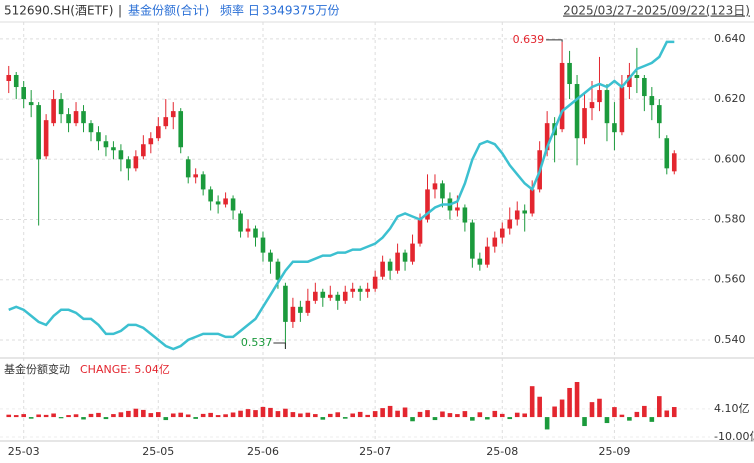  What do you see at coordinates (730, 98) in the screenshot?
I see `y-tick-label: 0.620` at bounding box center [730, 98].